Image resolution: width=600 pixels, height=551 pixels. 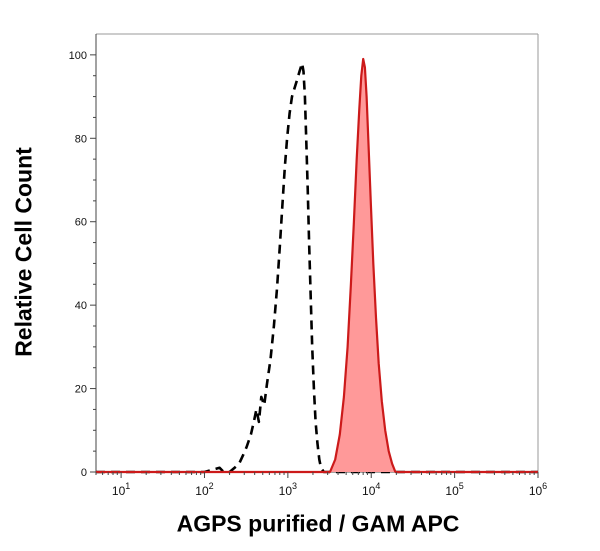 I want to click on y-axis-label: Relative Cell Count, so click(x=23, y=252).